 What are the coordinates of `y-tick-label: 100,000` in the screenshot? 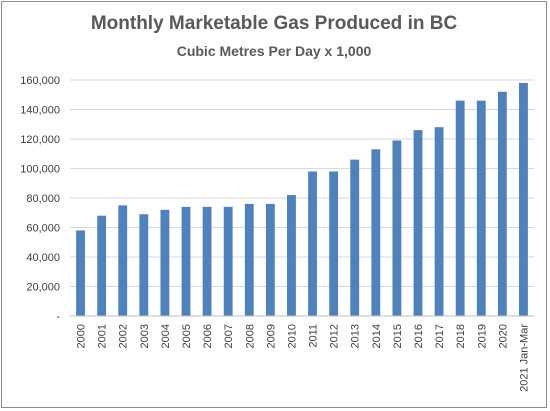 It's located at (40, 170).